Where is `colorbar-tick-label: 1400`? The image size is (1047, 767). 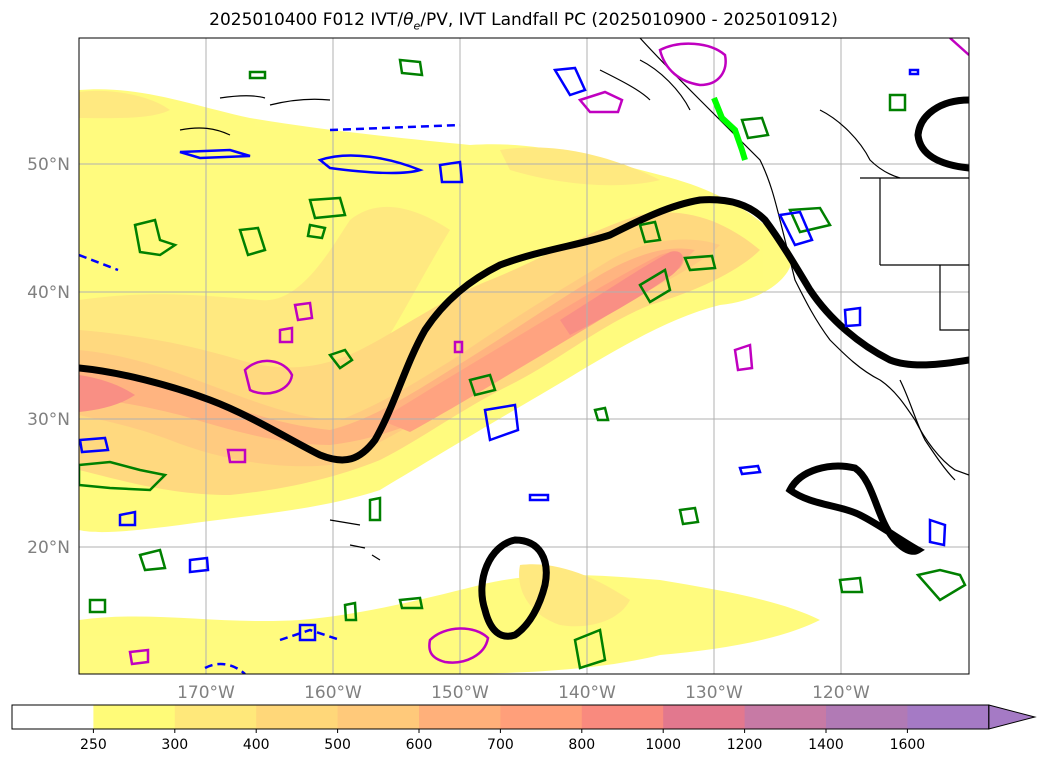
colorbar-tick-label: 1400 is located at coordinates (826, 745).